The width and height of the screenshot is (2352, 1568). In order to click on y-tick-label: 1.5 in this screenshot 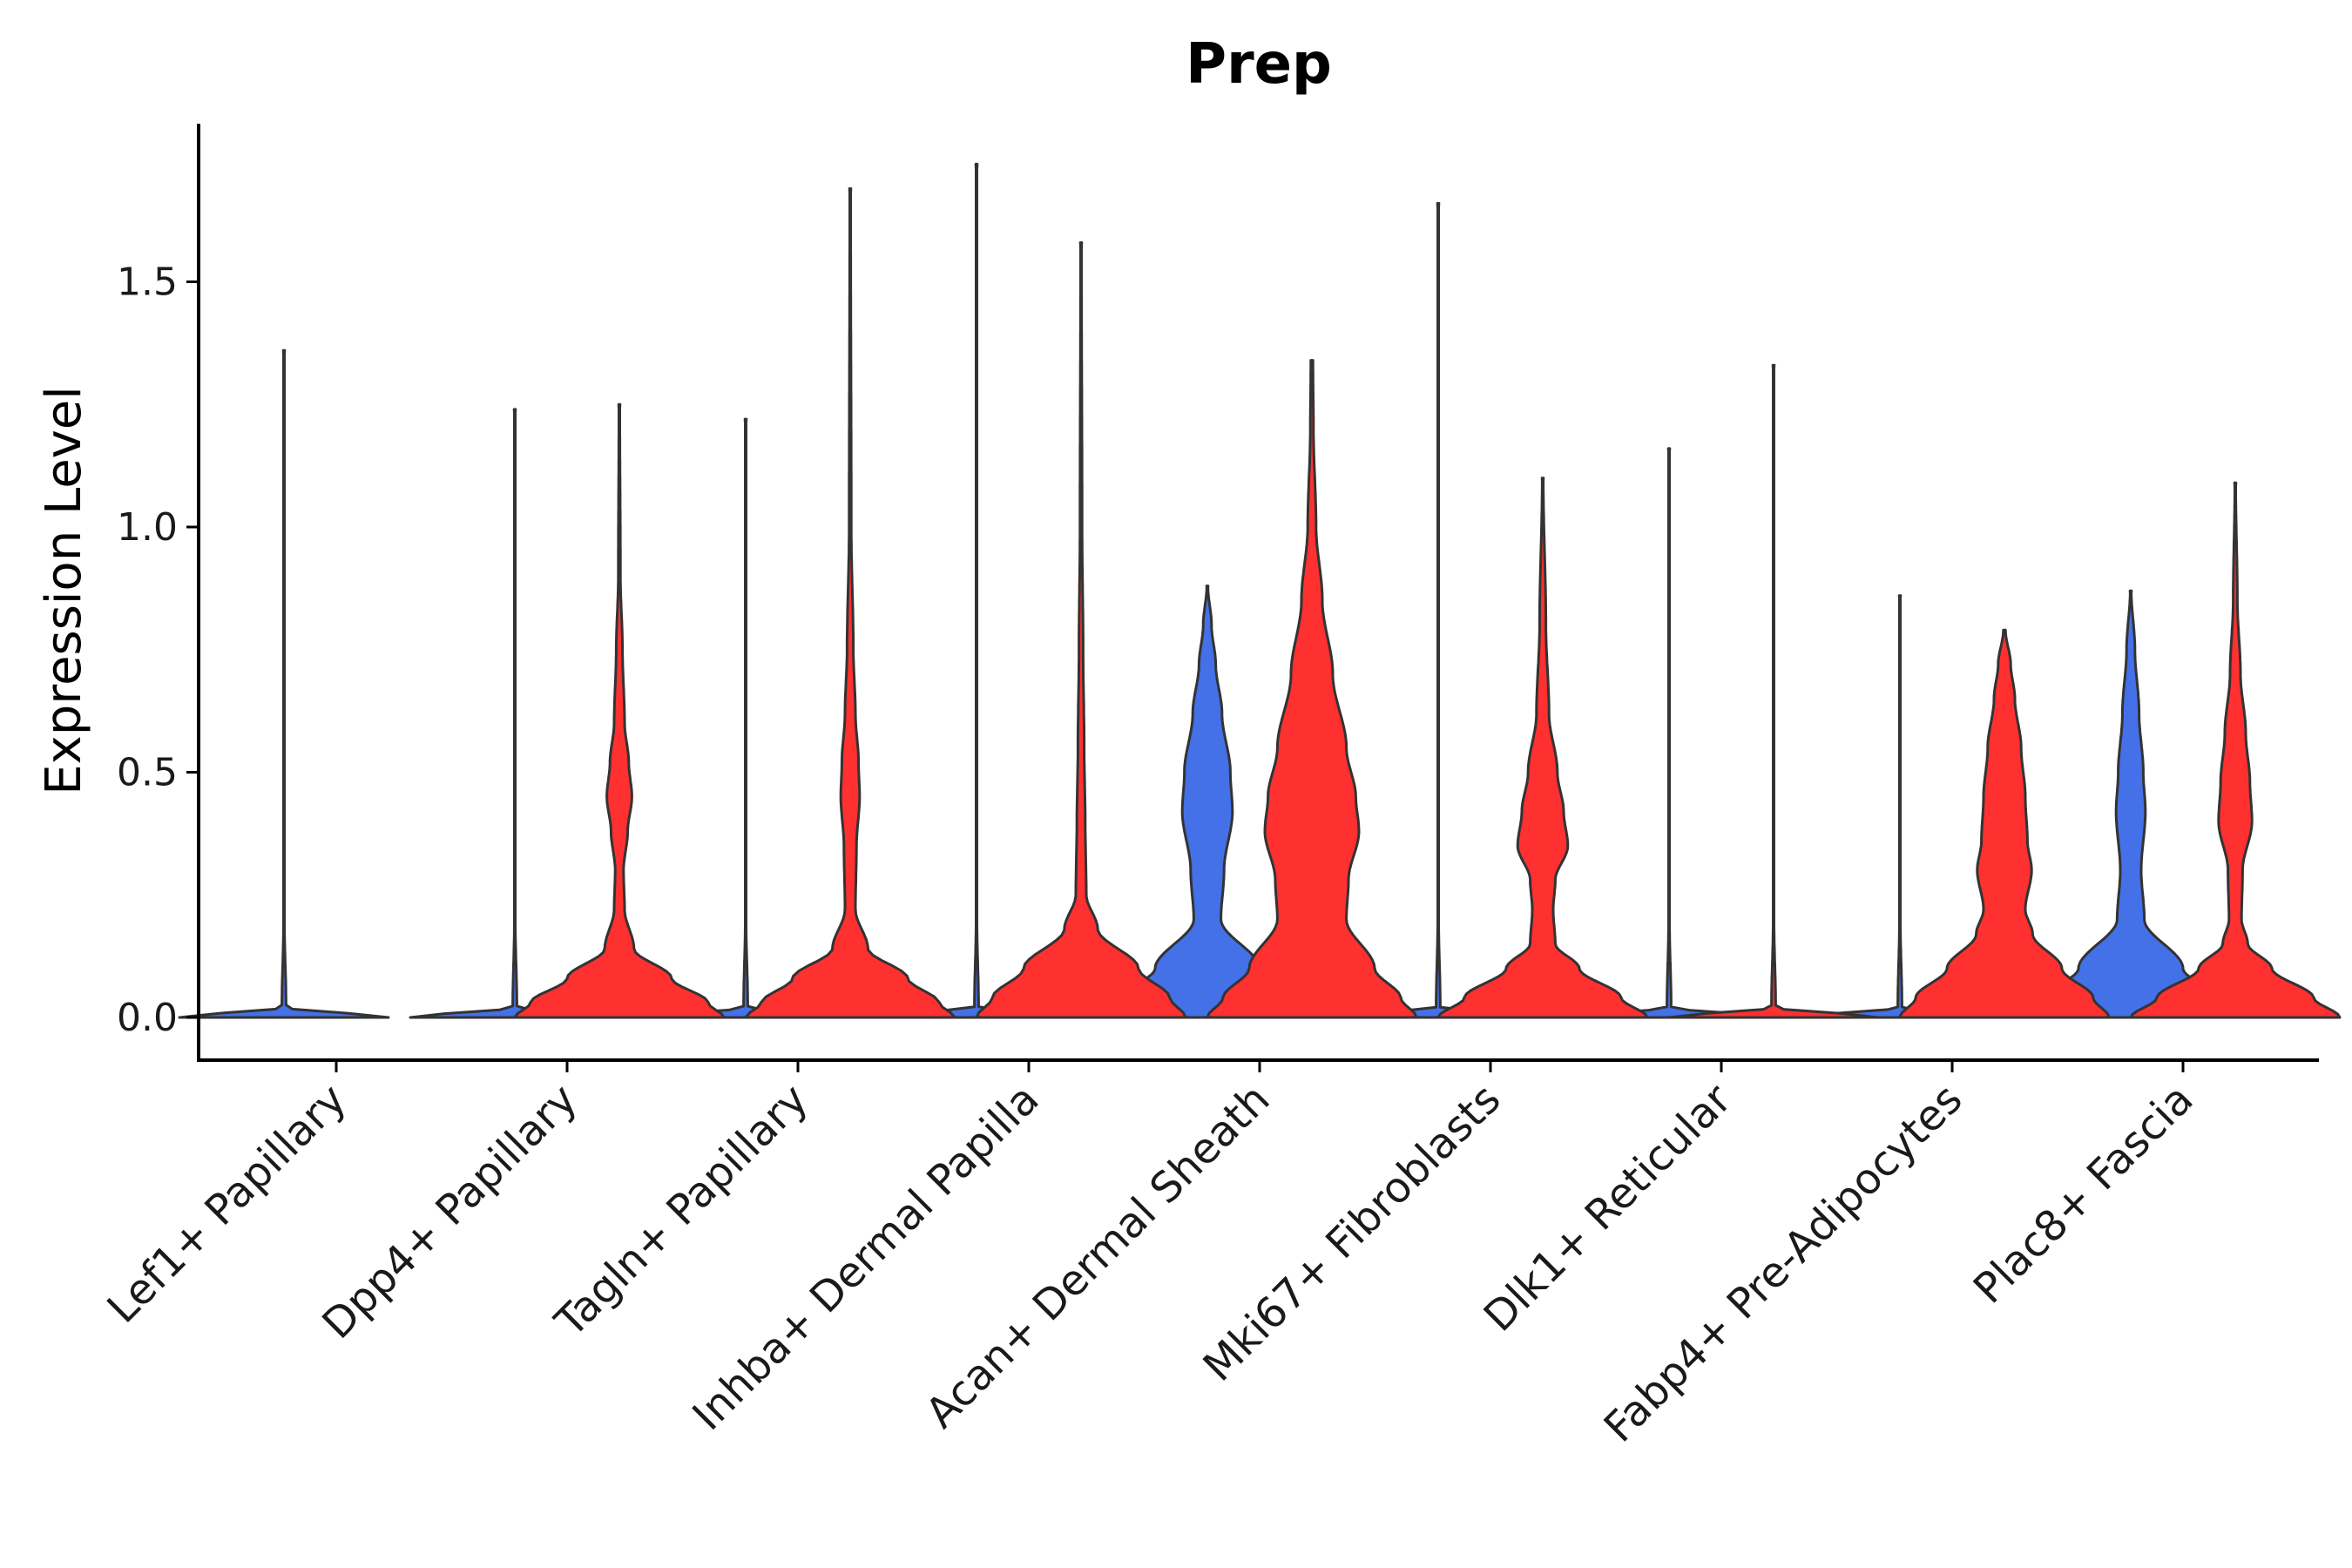, I will do `click(147, 282)`.